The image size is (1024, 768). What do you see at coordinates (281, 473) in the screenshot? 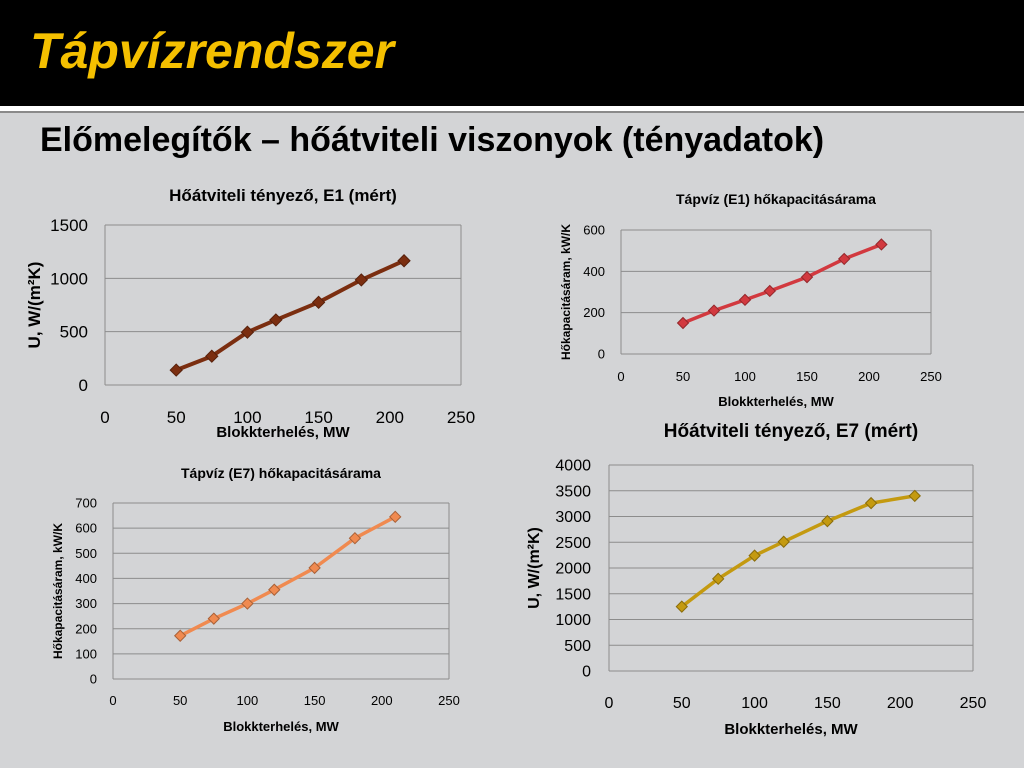
I see `chart-title: Tápvíz (E7) hőkapacitásárama` at bounding box center [281, 473].